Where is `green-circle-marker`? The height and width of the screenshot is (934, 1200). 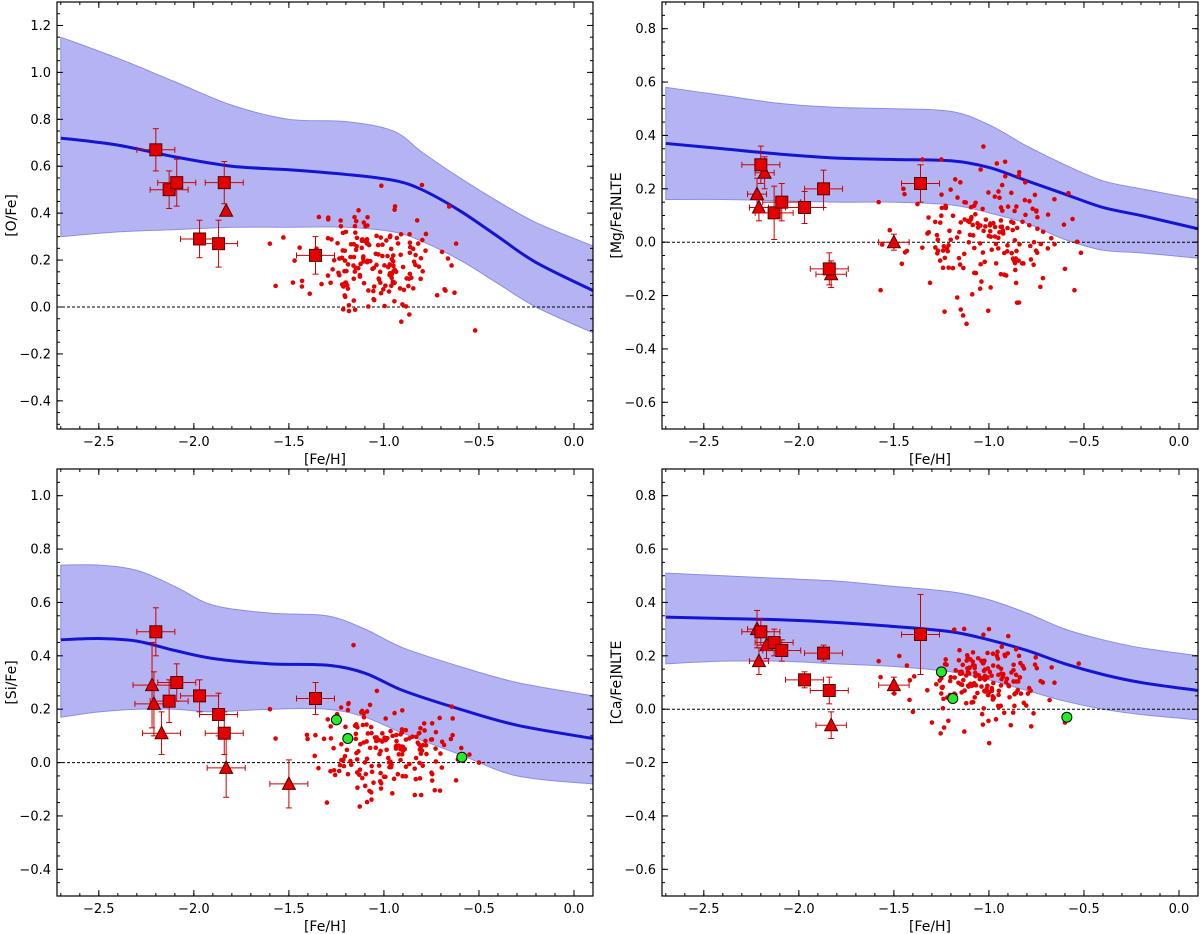 green-circle-marker is located at coordinates (941, 672).